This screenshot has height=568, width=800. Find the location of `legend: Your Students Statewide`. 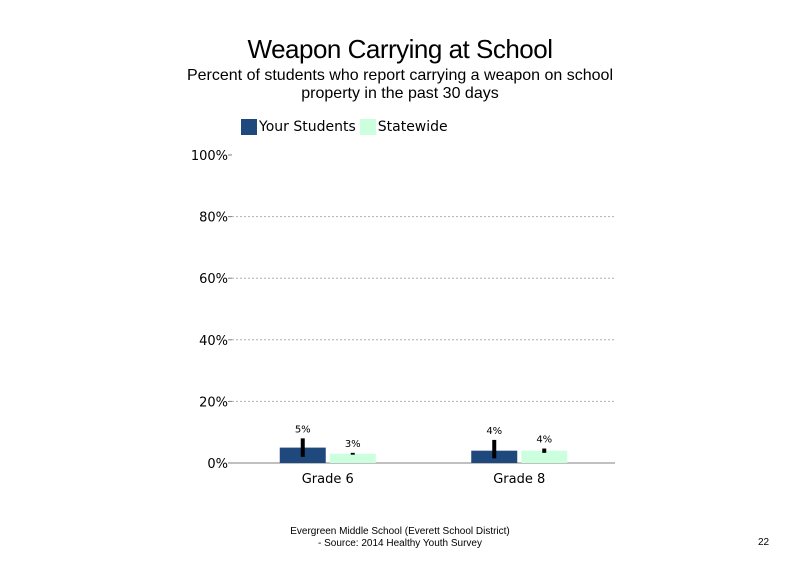

legend: Your Students Statewide is located at coordinates (346, 127).